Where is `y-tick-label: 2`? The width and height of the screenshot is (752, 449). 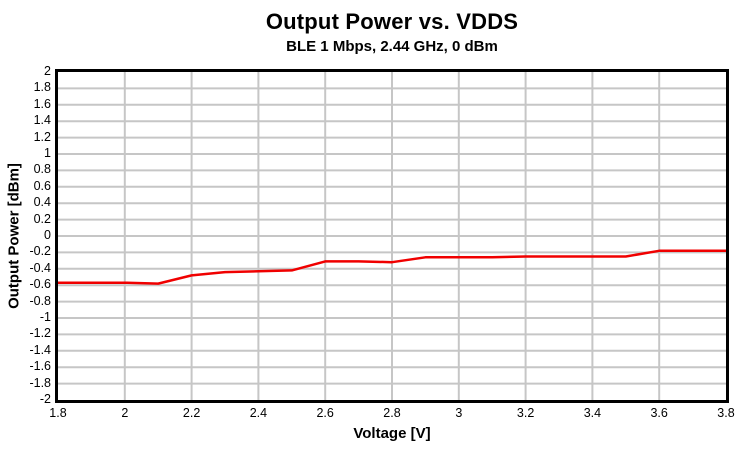 y-tick-label: 2 is located at coordinates (47, 71).